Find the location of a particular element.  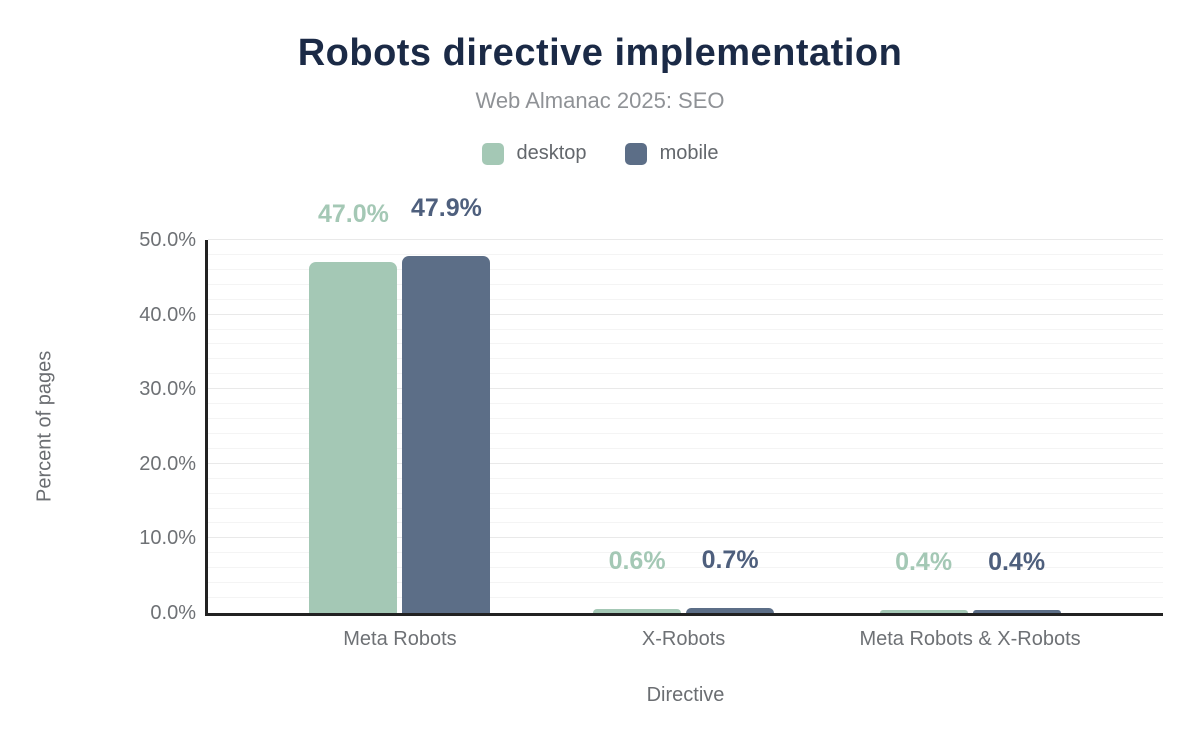

x-axis-title: Directive is located at coordinates (685, 695).